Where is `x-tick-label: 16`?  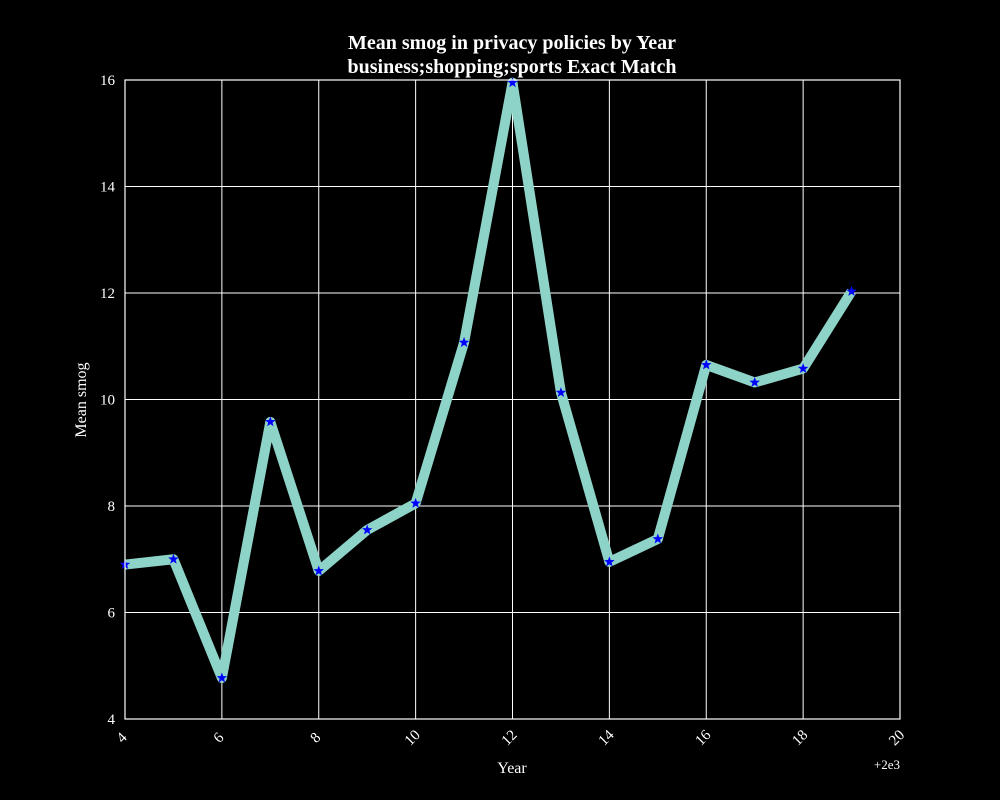
x-tick-label: 16 is located at coordinates (703, 738).